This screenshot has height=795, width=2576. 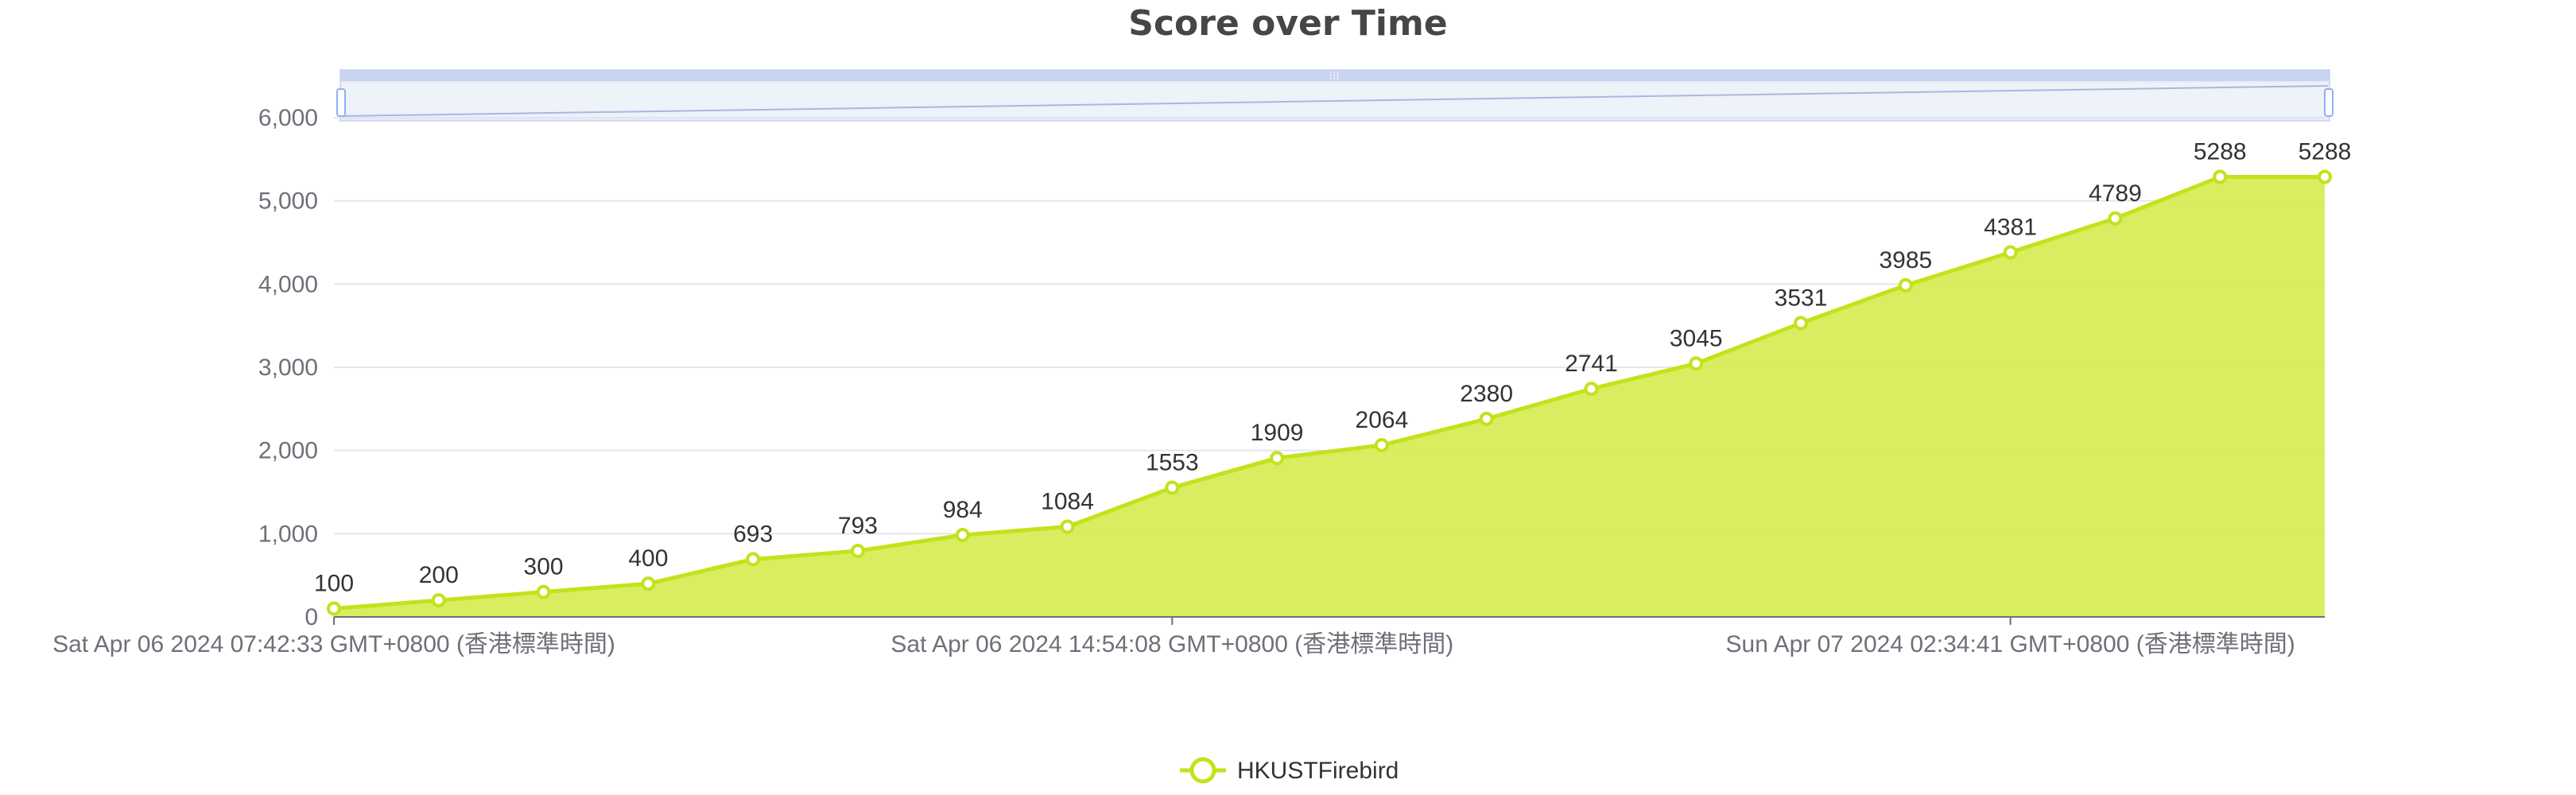 I want to click on zoom-drag-bar, so click(x=1335, y=75).